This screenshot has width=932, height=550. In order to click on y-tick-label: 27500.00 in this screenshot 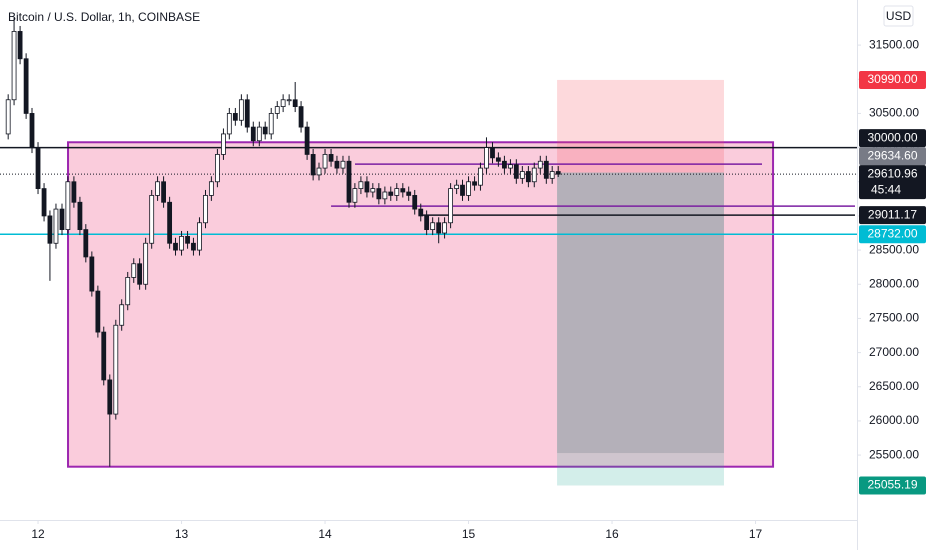, I will do `click(894, 318)`.